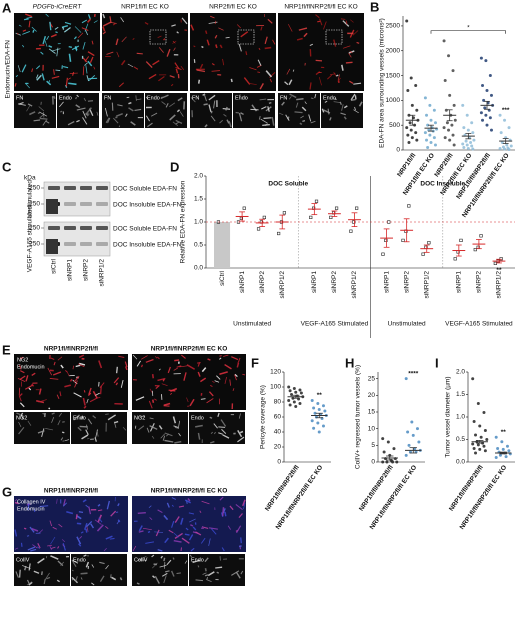 This screenshot has width=520, height=627. What do you see at coordinates (255, 362) in the screenshot?
I see `panel-letter: F` at bounding box center [255, 362].